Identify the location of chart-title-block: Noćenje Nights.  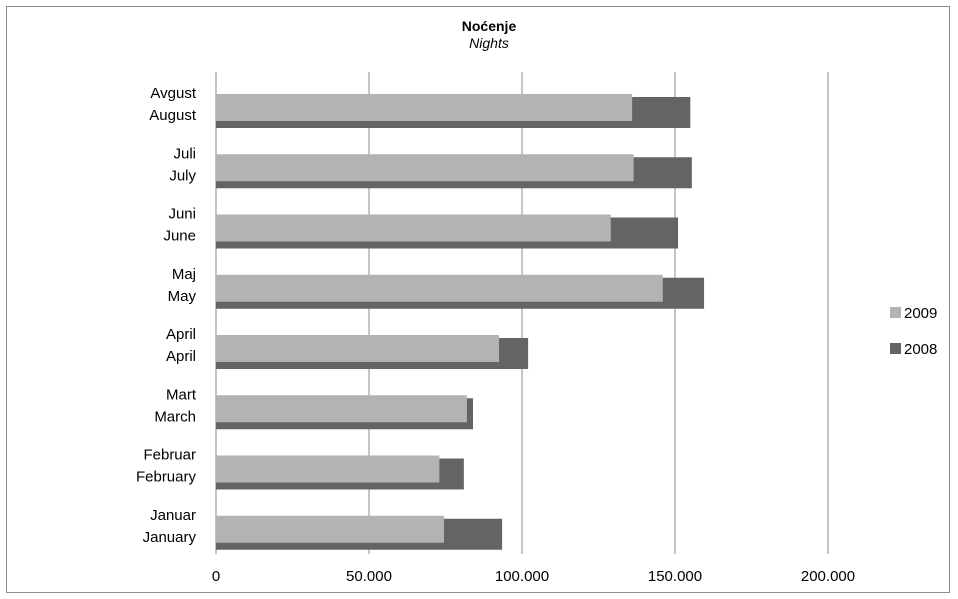
(479, 35).